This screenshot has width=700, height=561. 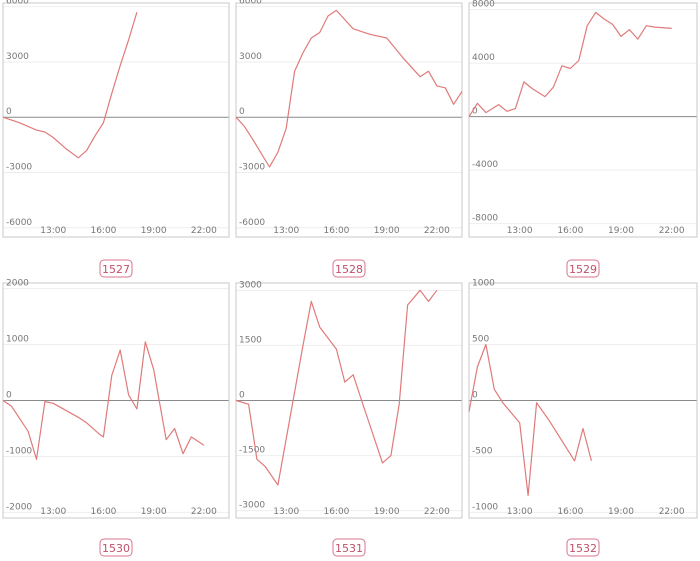 I want to click on y-tick-label: 4000, so click(x=483, y=58).